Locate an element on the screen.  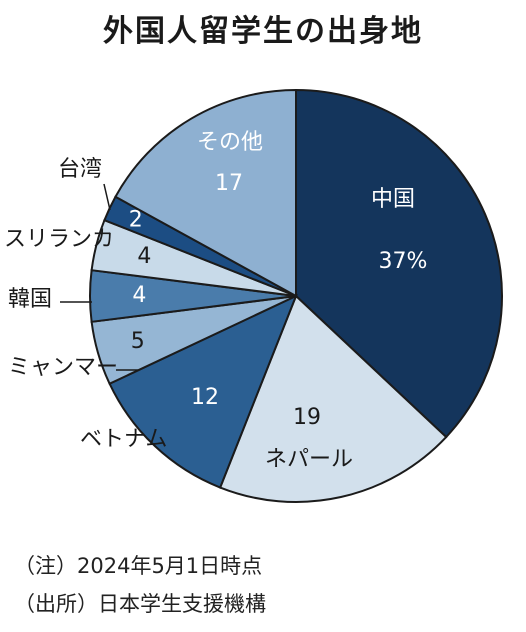
slice-name-label: 韓国 is located at coordinates (30, 299).